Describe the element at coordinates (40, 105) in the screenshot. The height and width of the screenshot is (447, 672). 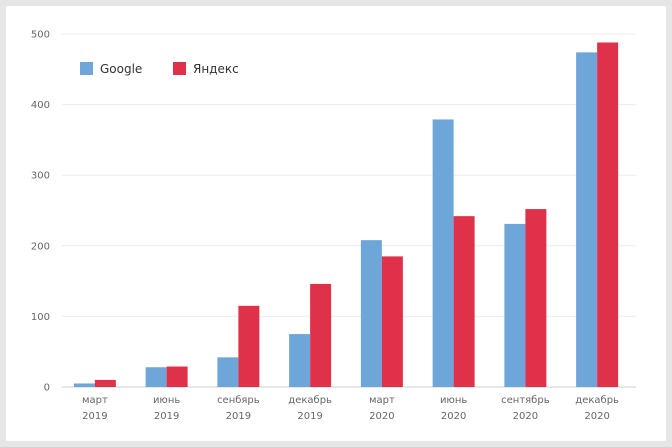
I see `y-tick-label: 400` at that location.